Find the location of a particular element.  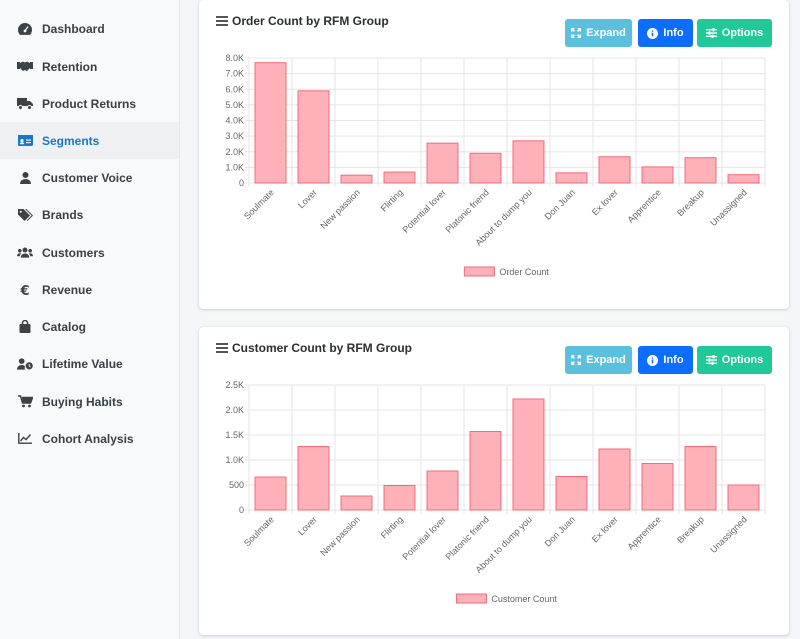

sidebar-item-dashboard: Dashboard is located at coordinates (89, 28).